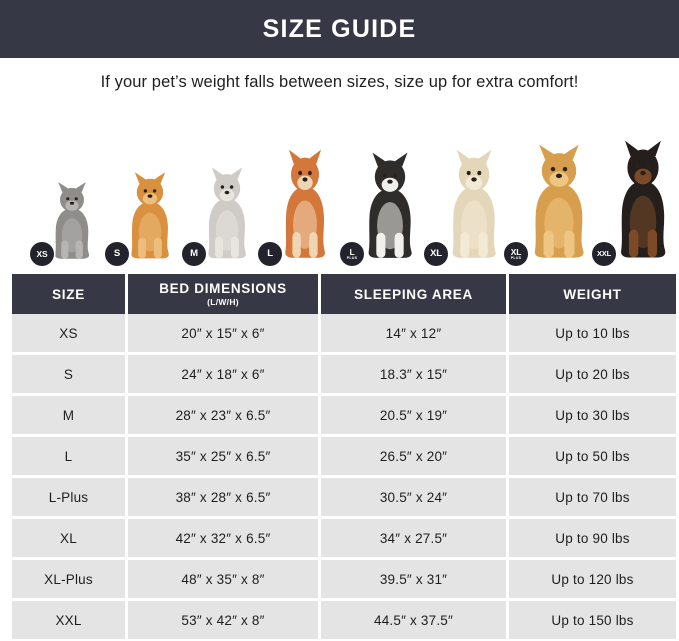 Image resolution: width=679 pixels, height=641 pixels. Describe the element at coordinates (223, 456) in the screenshot. I see `cell-bed-dimensions: 35″ x 25″ x 6.5″` at that location.